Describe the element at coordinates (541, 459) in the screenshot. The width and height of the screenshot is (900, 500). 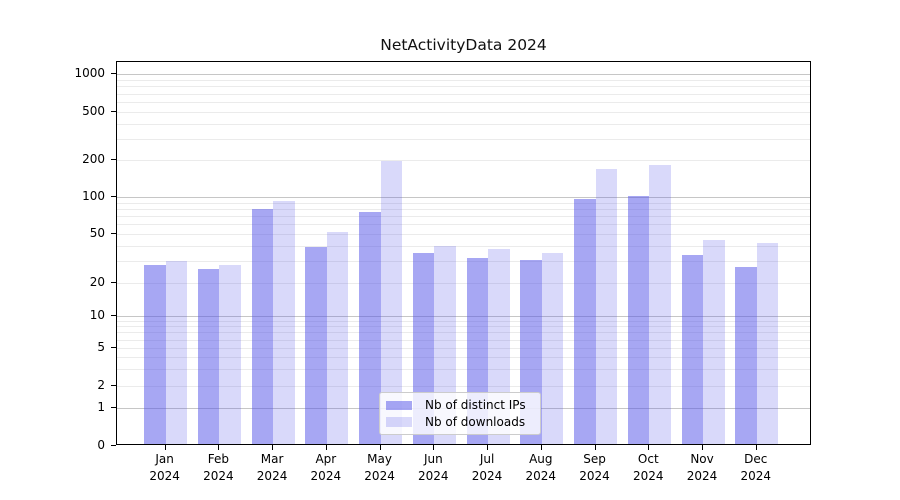
I see `x-tick-label-line: Aug` at that location.